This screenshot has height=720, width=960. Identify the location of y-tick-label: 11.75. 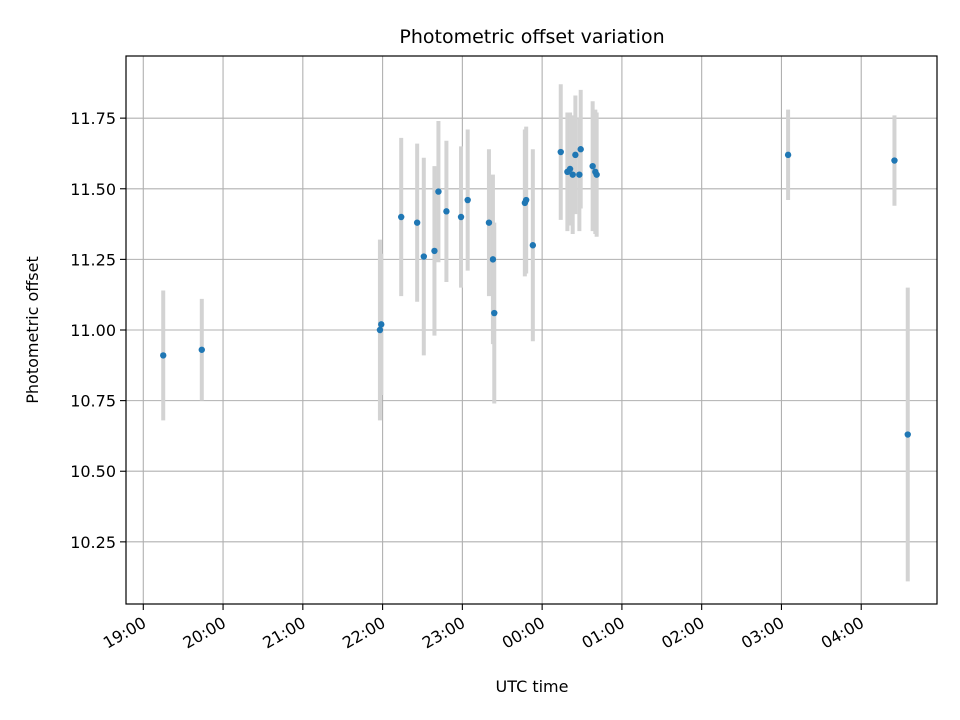
(93, 118).